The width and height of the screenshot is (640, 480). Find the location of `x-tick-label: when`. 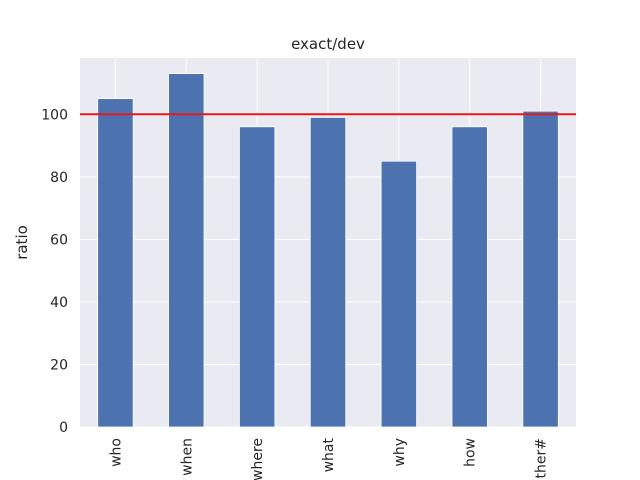

x-tick-label: when is located at coordinates (187, 457).